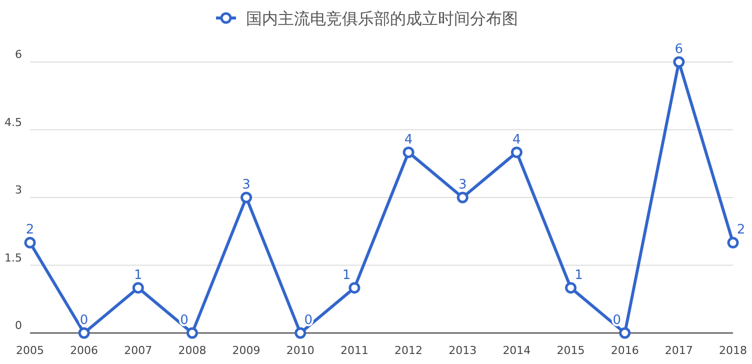 The height and width of the screenshot is (364, 752). What do you see at coordinates (300, 350) in the screenshot?
I see `x-tick-label: 2010` at bounding box center [300, 350].